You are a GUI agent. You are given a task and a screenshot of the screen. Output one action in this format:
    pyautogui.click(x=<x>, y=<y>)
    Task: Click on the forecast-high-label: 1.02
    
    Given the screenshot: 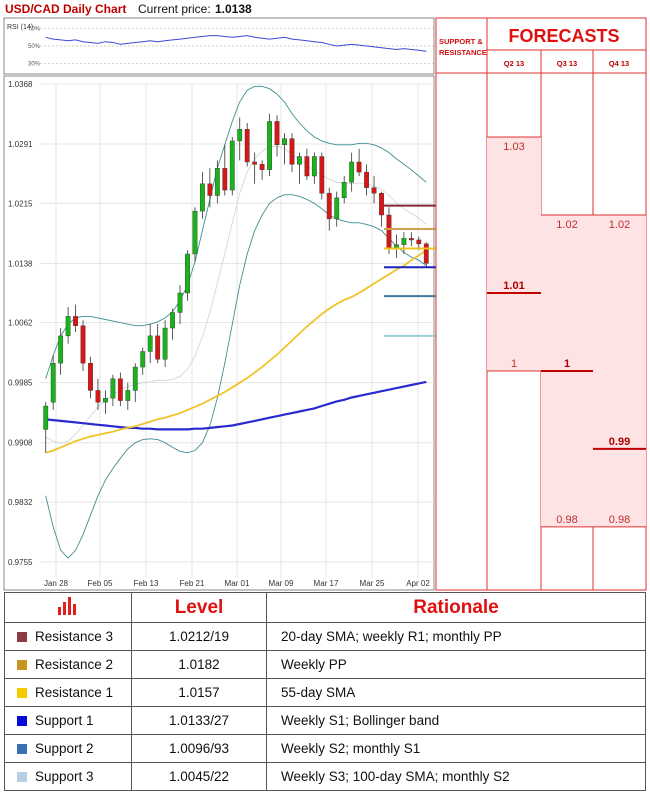 What is the action you would take?
    pyautogui.click(x=566, y=225)
    